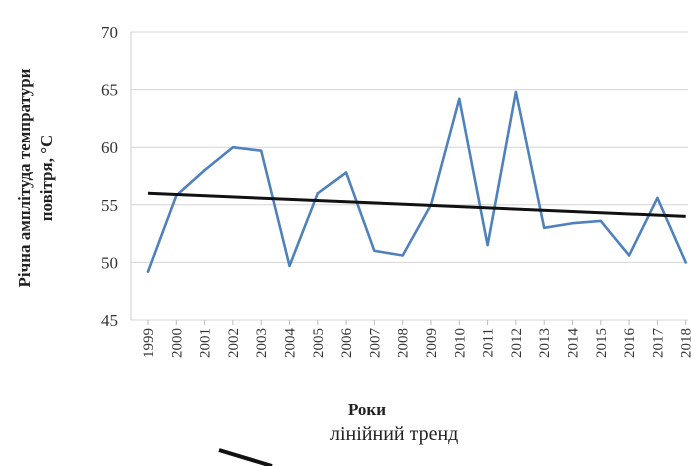 The image size is (691, 466). Describe the element at coordinates (291, 343) in the screenshot. I see `x-tick-2004: 2004` at that location.